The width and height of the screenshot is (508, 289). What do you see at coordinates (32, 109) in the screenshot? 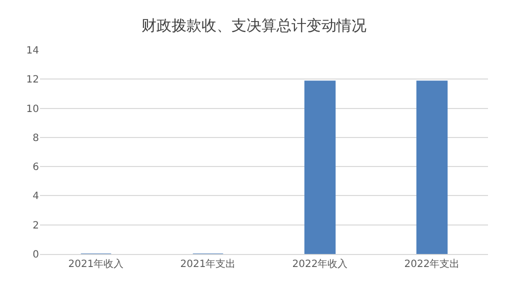
I see `y-tick-label: 10` at bounding box center [32, 109].